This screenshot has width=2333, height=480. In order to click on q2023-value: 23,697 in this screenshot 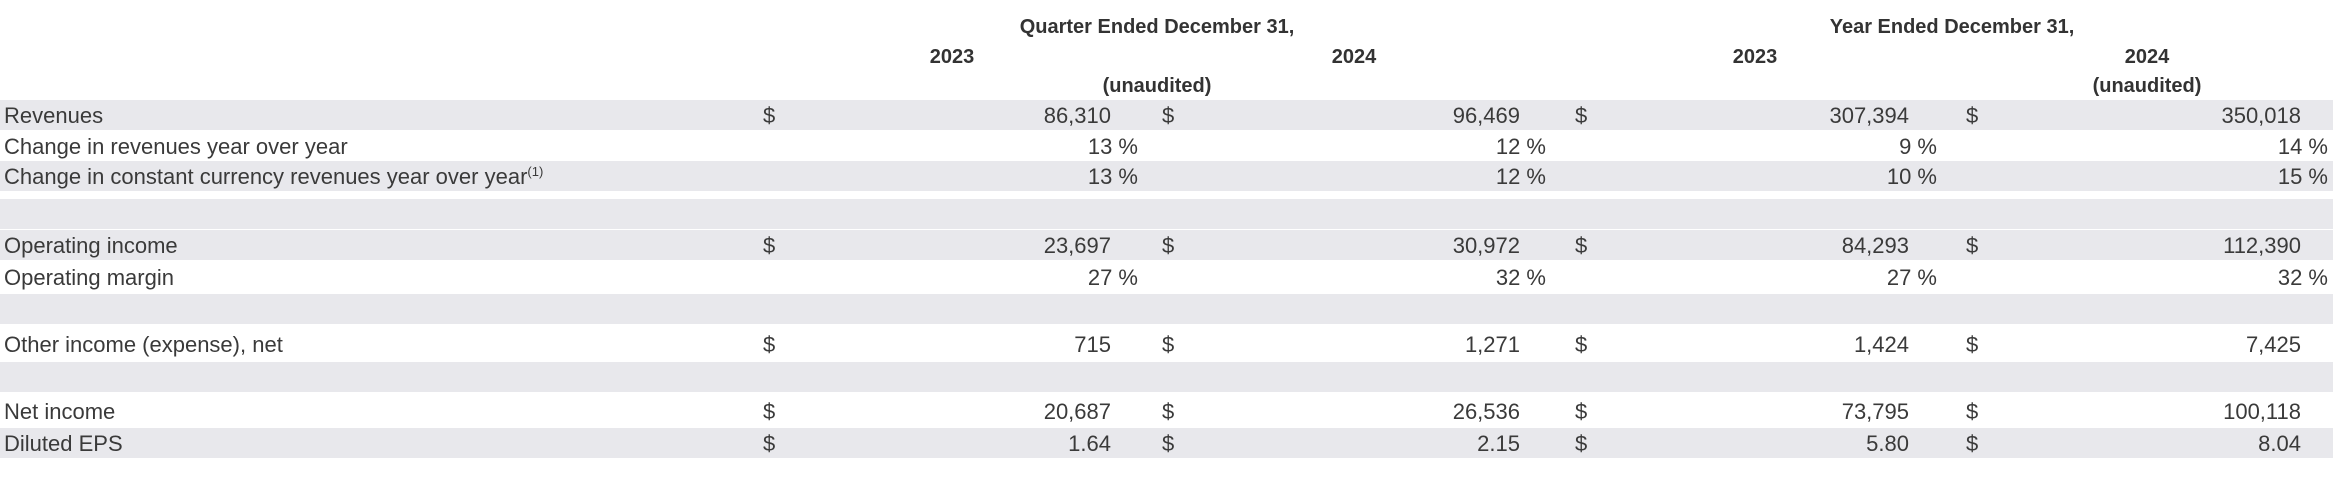, I will do `click(1077, 245)`.